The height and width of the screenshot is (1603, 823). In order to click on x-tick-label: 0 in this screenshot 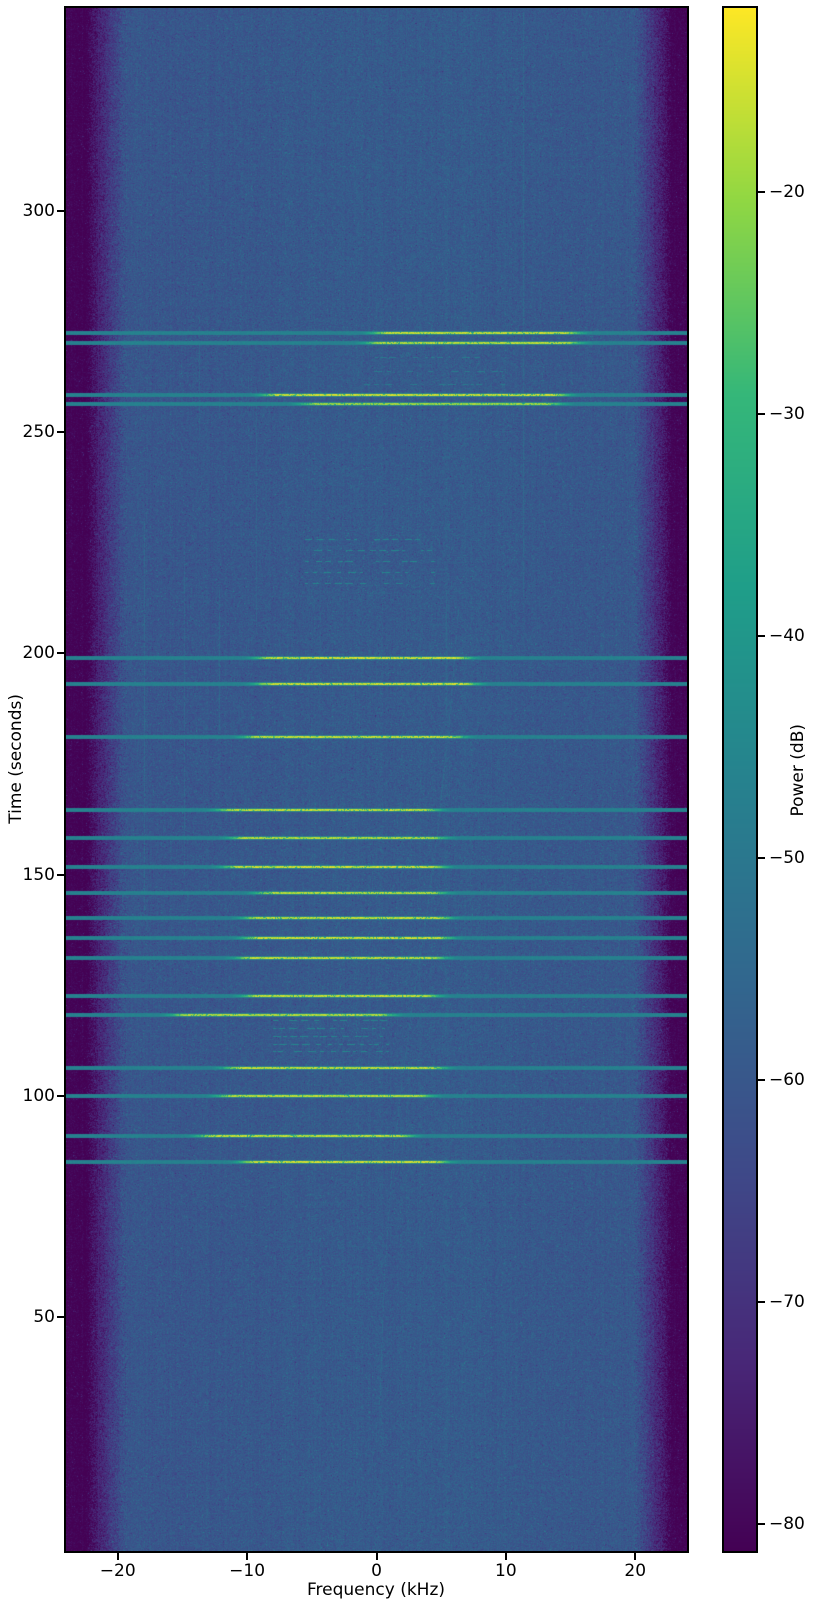, I will do `click(376, 1571)`.